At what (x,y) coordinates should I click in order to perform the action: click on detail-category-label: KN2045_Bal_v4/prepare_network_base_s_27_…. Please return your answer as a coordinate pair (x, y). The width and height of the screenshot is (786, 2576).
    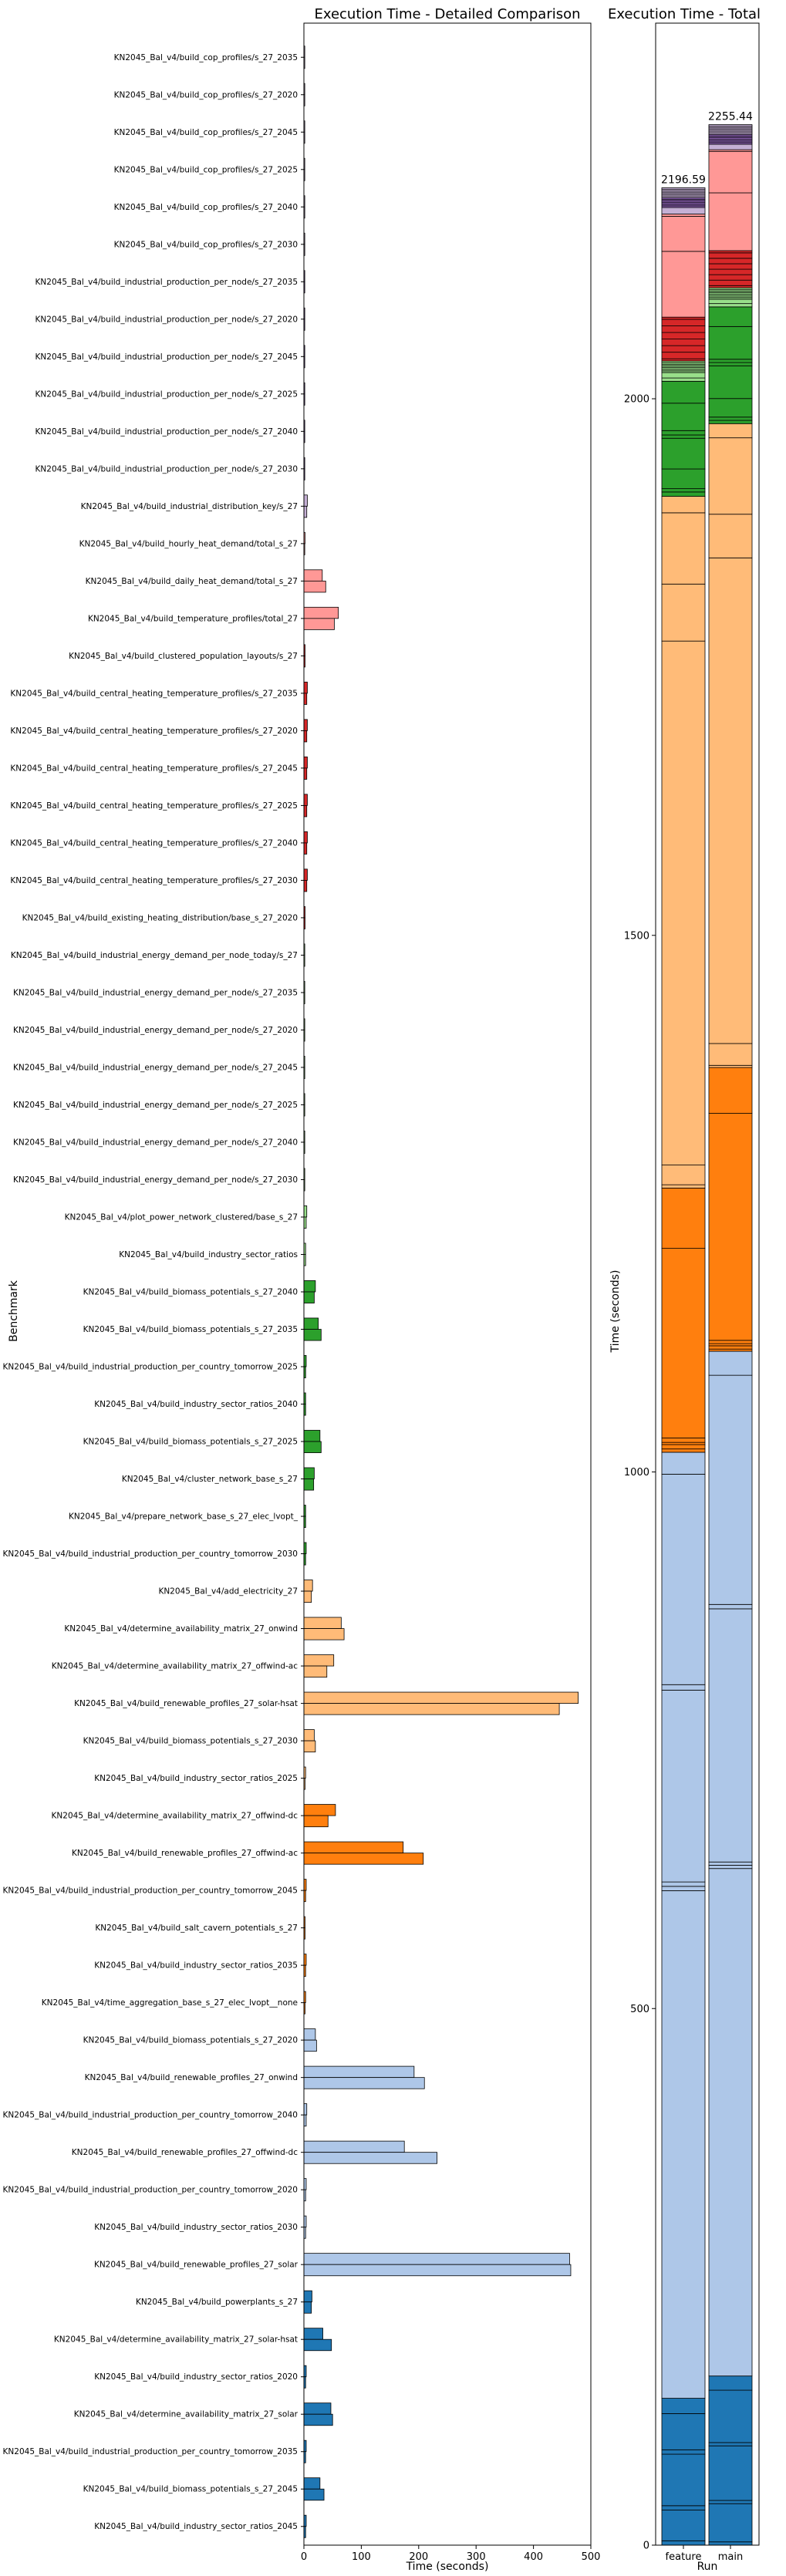
    Looking at the image, I should click on (184, 1517).